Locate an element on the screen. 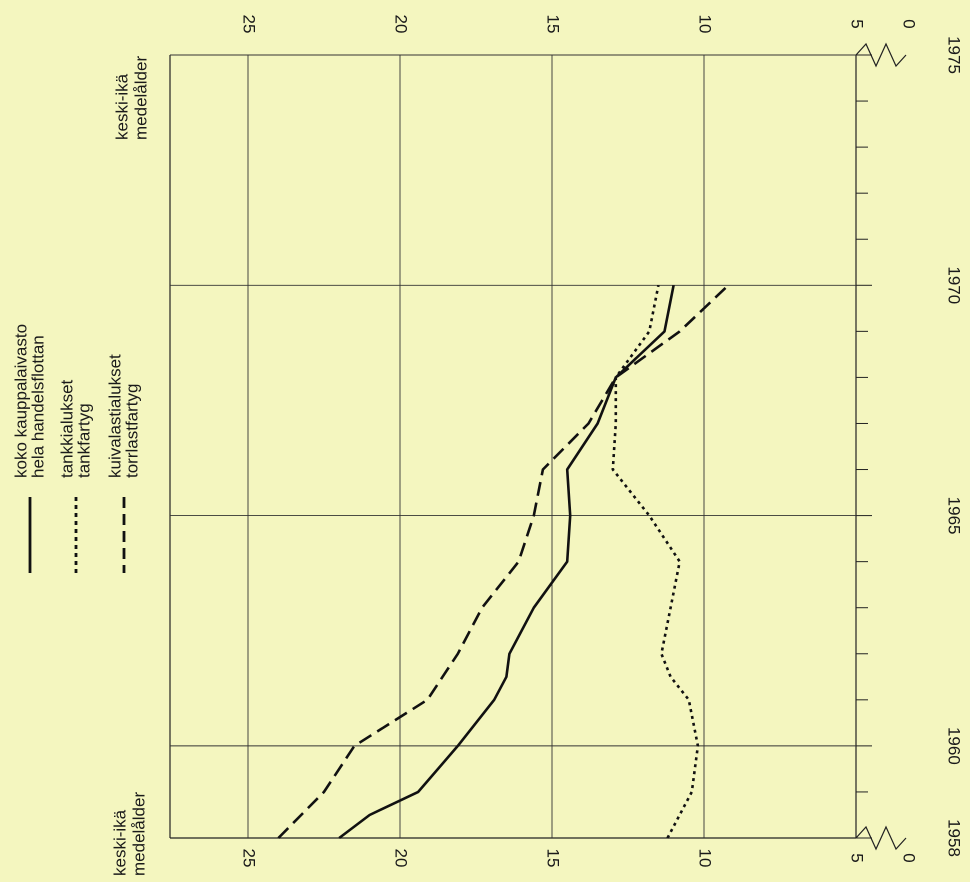 The image size is (970, 882). legend-label: tankkialukset is located at coordinates (66, 428).